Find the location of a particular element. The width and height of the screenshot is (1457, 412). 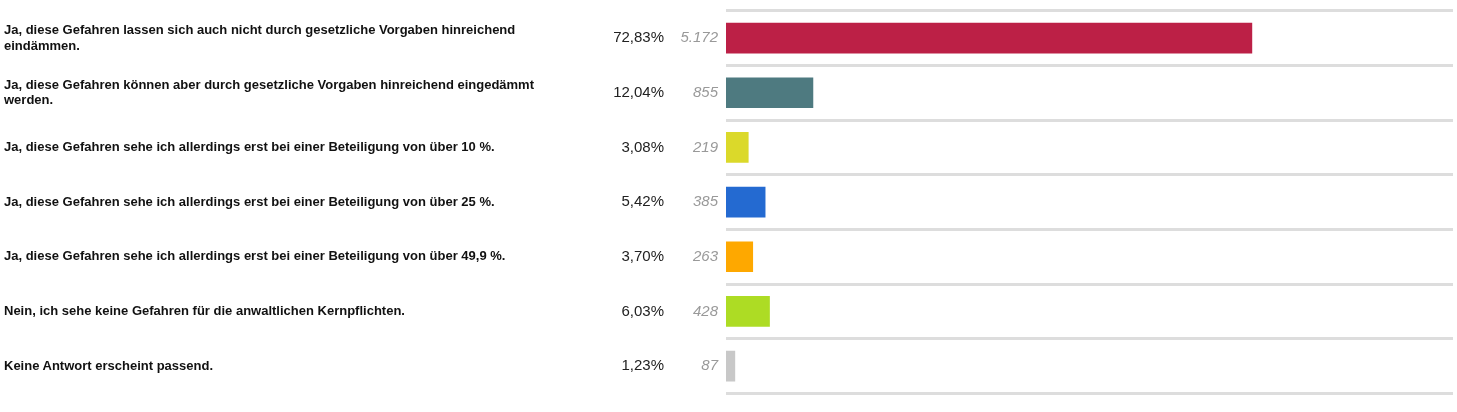

text: 72,83% is located at coordinates (638, 37).